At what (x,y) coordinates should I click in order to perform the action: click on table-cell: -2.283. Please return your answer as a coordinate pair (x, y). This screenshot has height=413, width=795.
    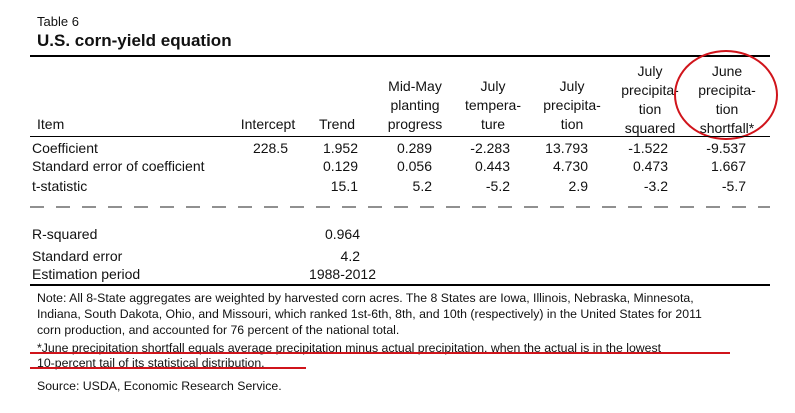
    Looking at the image, I should click on (490, 148).